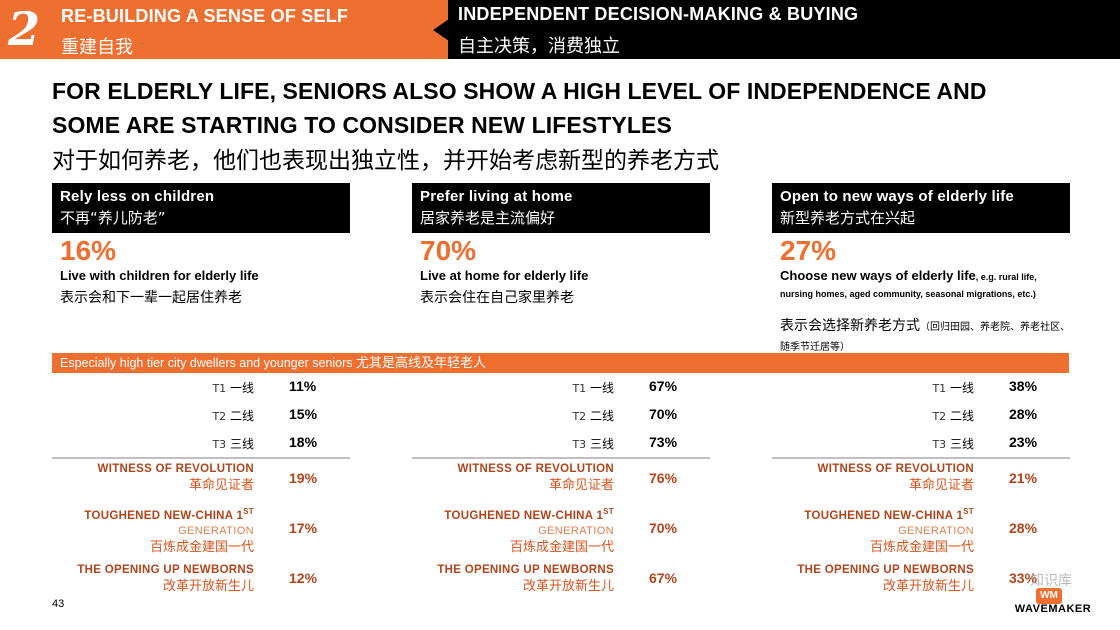  Describe the element at coordinates (1023, 442) in the screenshot. I see `tier-value: 23%` at that location.